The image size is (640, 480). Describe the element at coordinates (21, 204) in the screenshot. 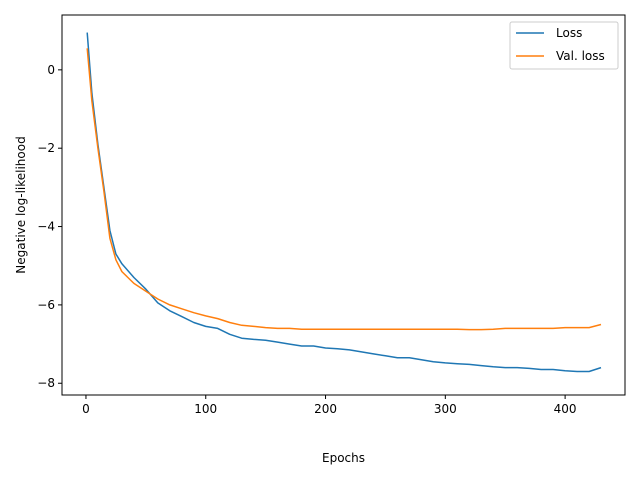

I see `y-axis-label: Negative log-likelihood` at that location.